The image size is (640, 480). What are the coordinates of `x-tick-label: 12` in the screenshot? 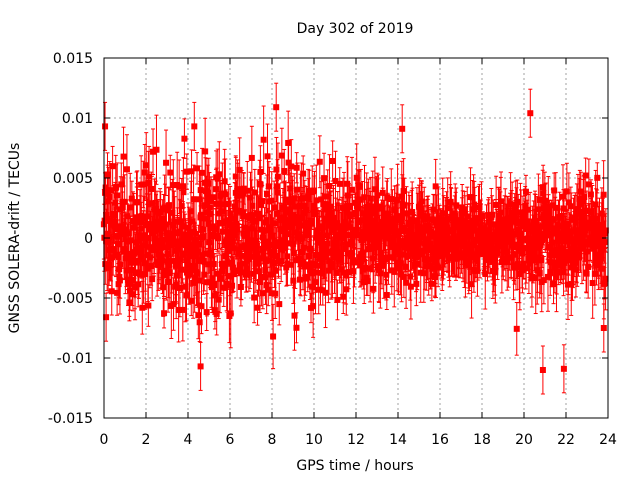 It's located at (356, 440).